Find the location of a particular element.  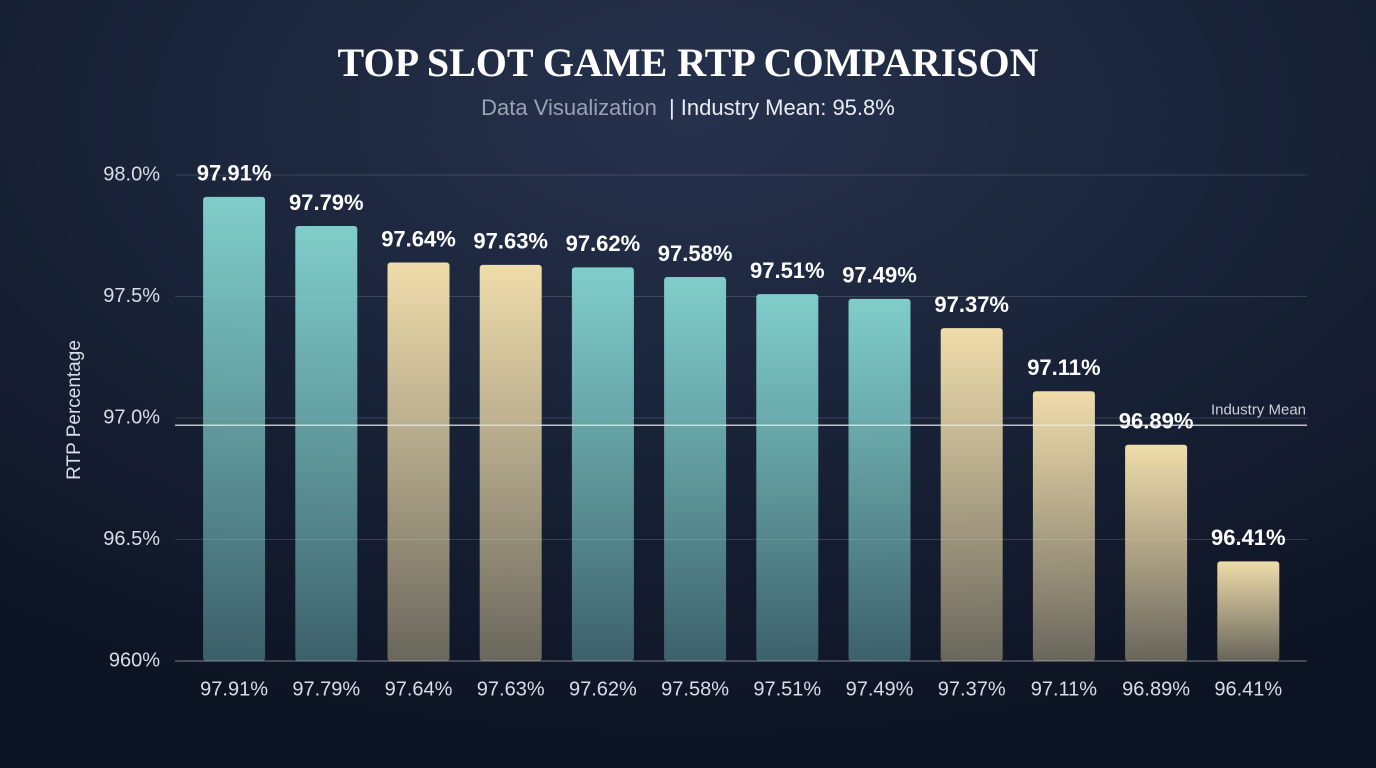

data-label: 97.49% is located at coordinates (879, 275).